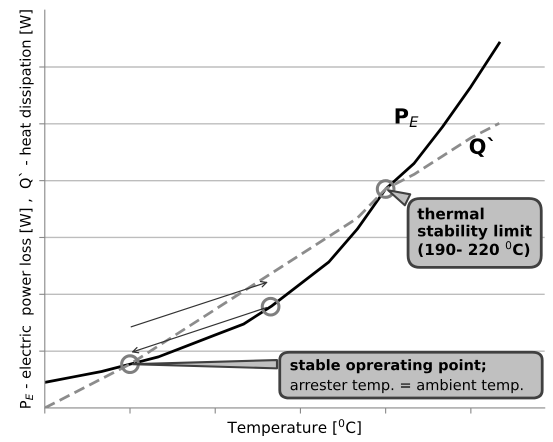  What do you see at coordinates (294, 427) in the screenshot?
I see `x-axis-title: Temperature [$^{0}$C]` at bounding box center [294, 427].